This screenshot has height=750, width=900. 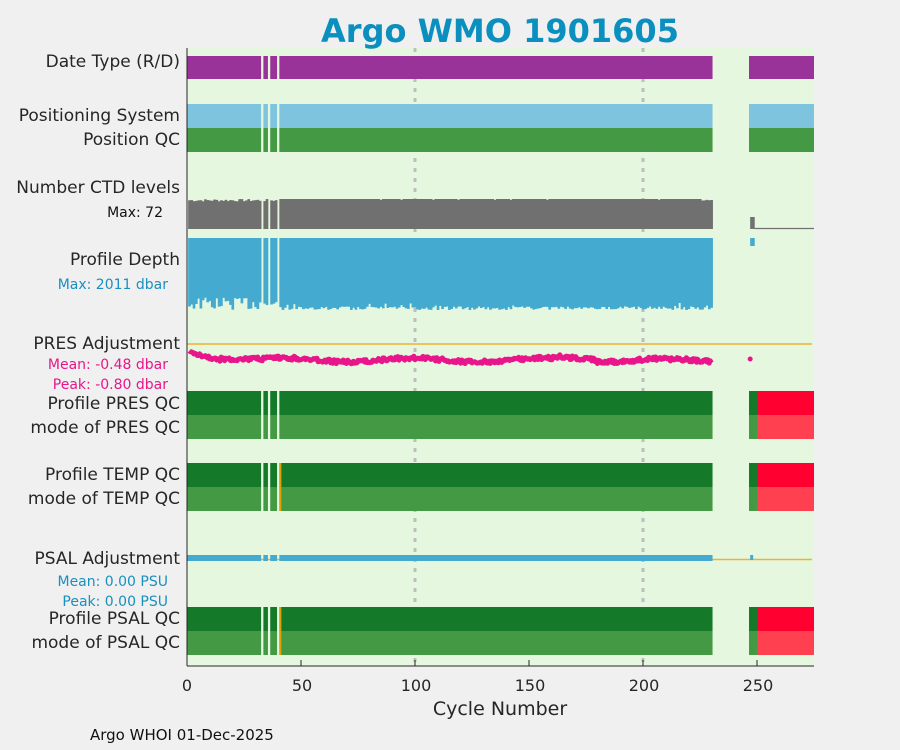 I want to click on depth-max-label: Max: 2011 dbar, so click(x=112, y=285).